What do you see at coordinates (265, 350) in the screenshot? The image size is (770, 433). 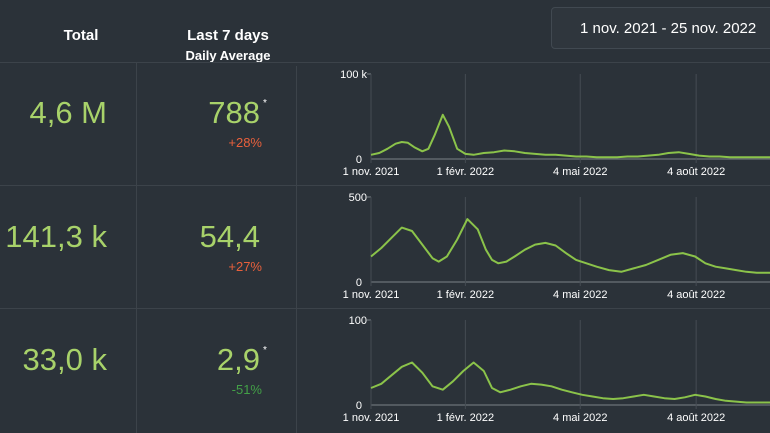 I see `footnote-marker-row-3: *` at bounding box center [265, 350].